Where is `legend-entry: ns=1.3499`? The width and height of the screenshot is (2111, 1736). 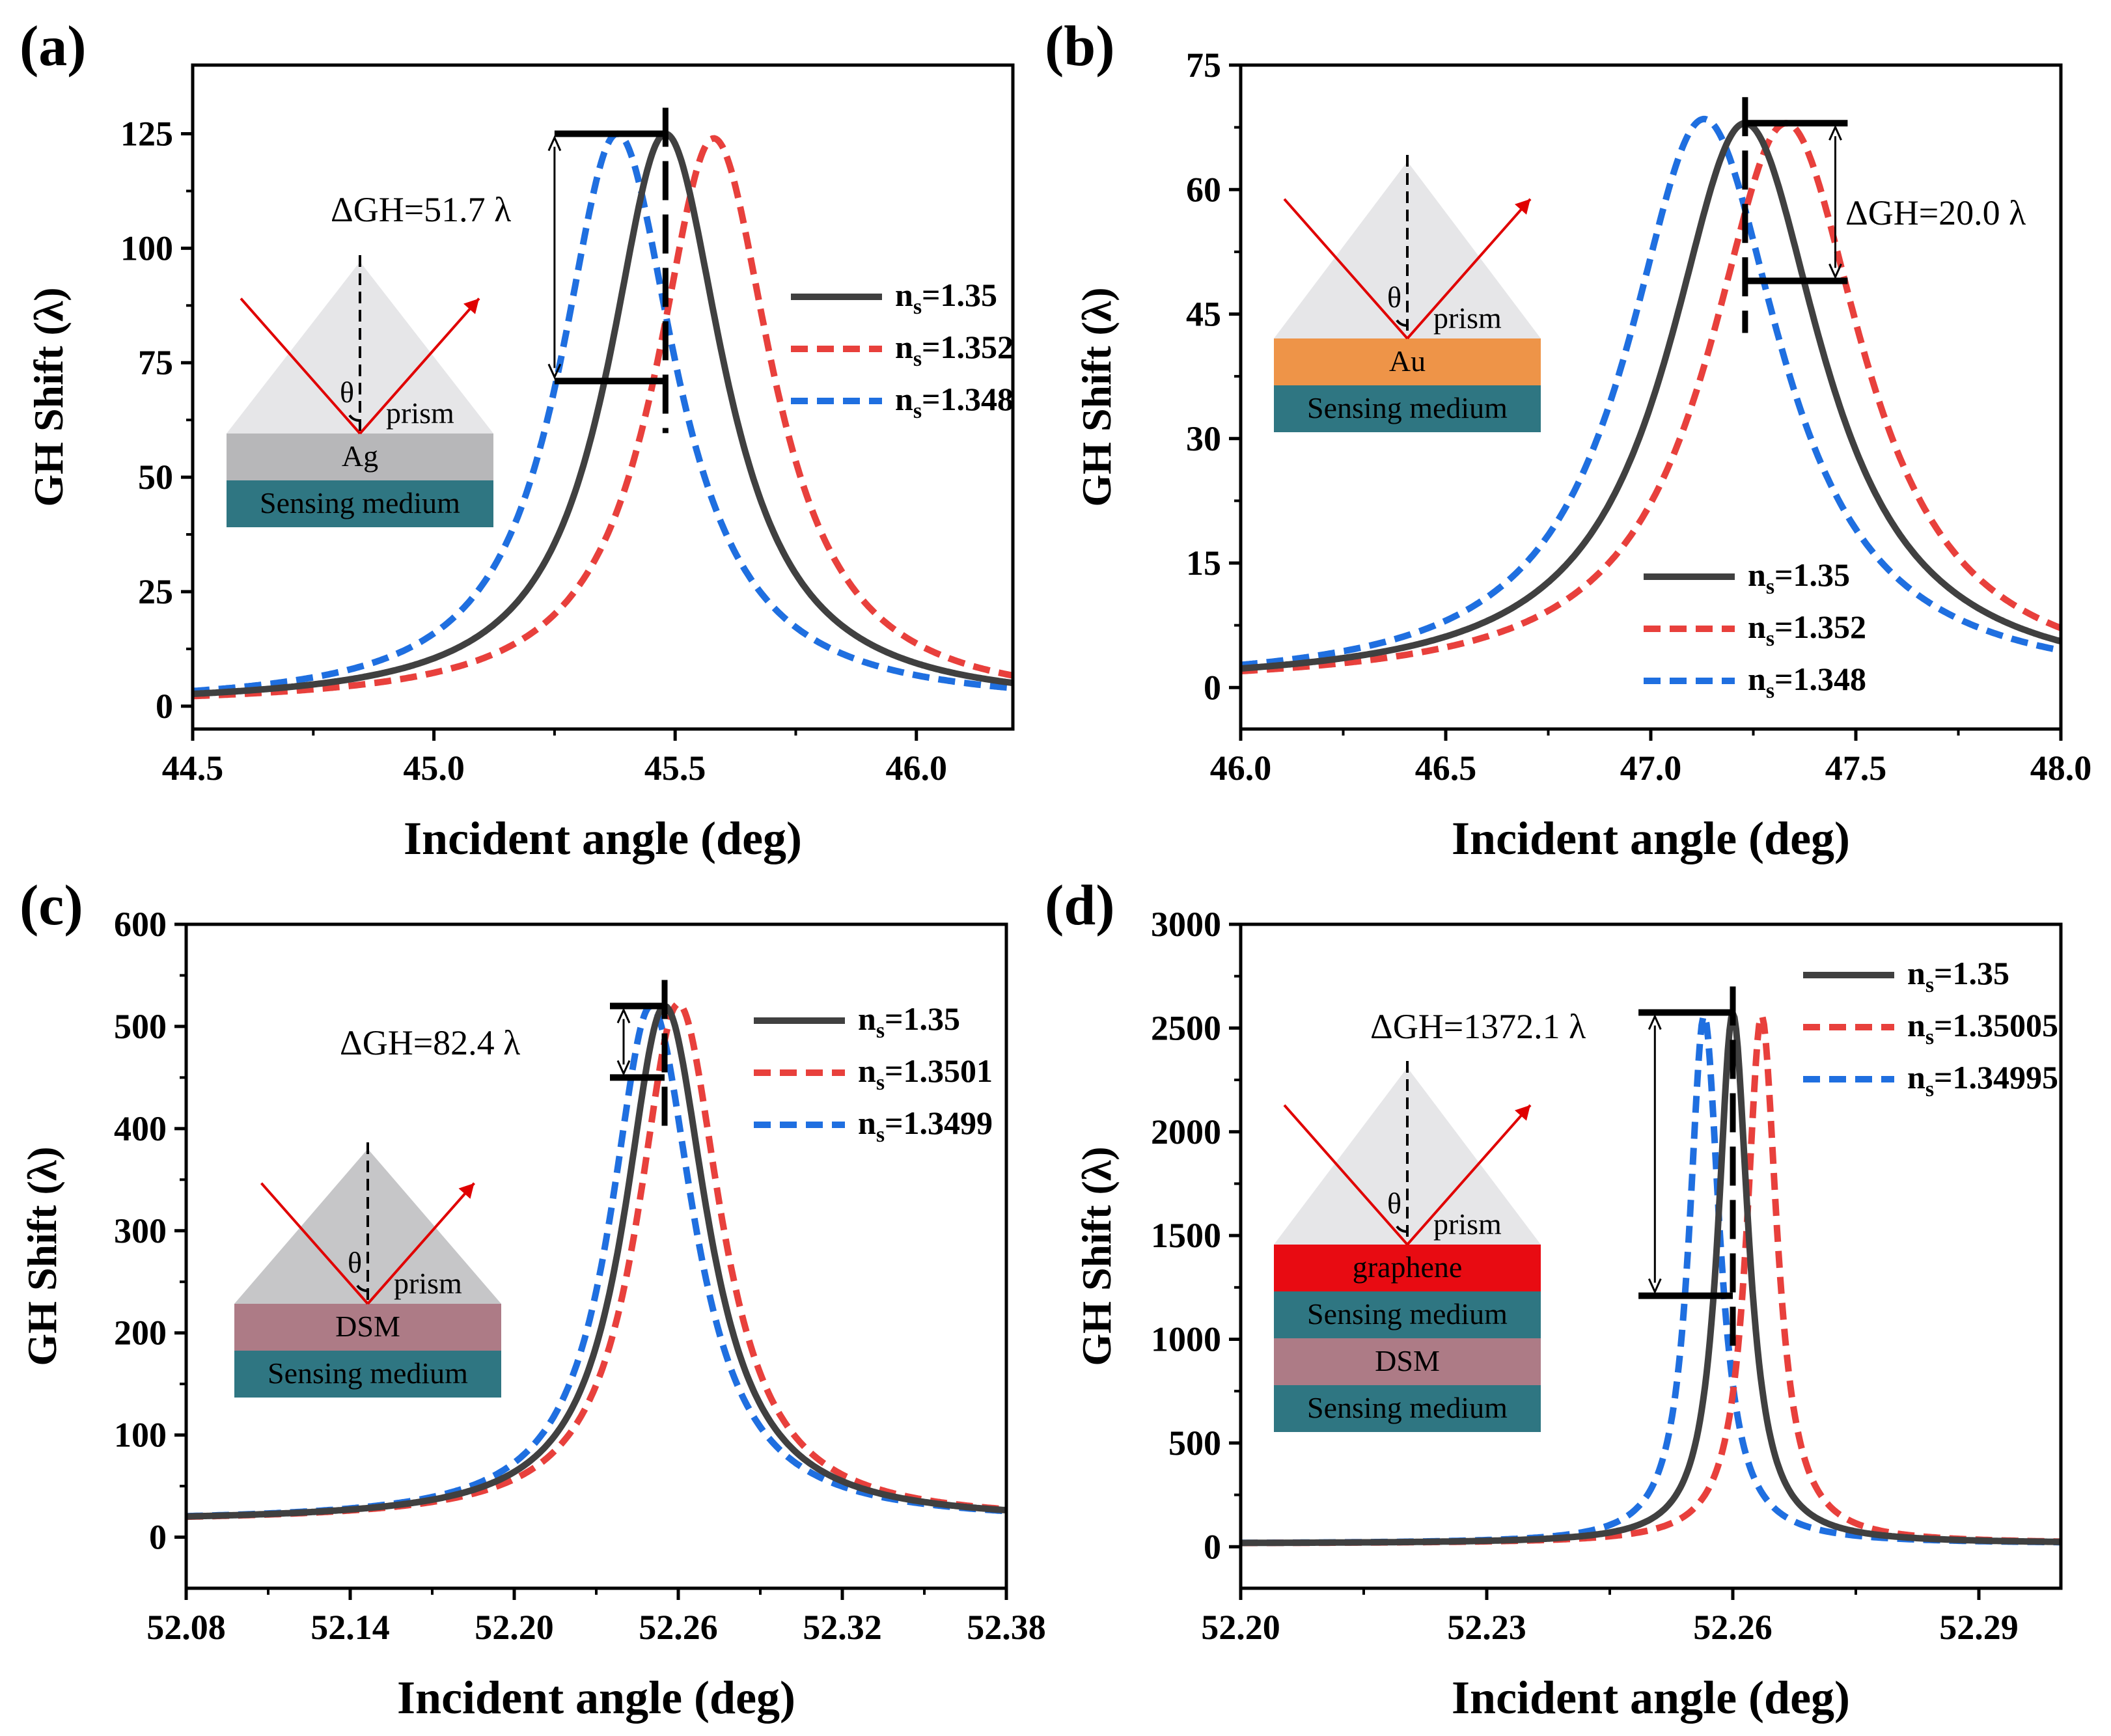 legend-entry: ns=1.3499 is located at coordinates (925, 1126).